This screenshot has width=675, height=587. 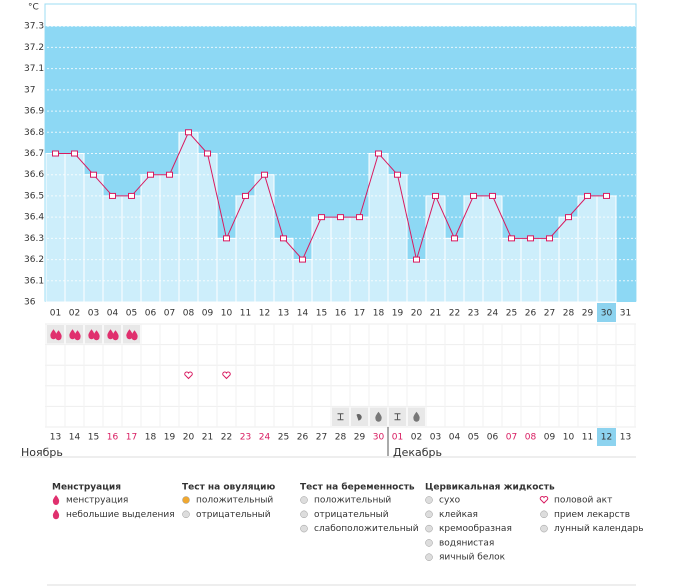 What do you see at coordinates (75, 438) in the screenshot?
I see `date-label: 14` at bounding box center [75, 438].